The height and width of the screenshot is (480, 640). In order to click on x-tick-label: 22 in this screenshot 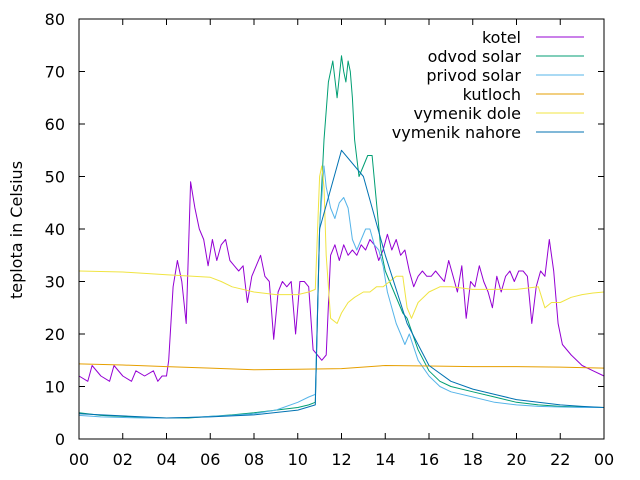, I will do `click(560, 459)`.